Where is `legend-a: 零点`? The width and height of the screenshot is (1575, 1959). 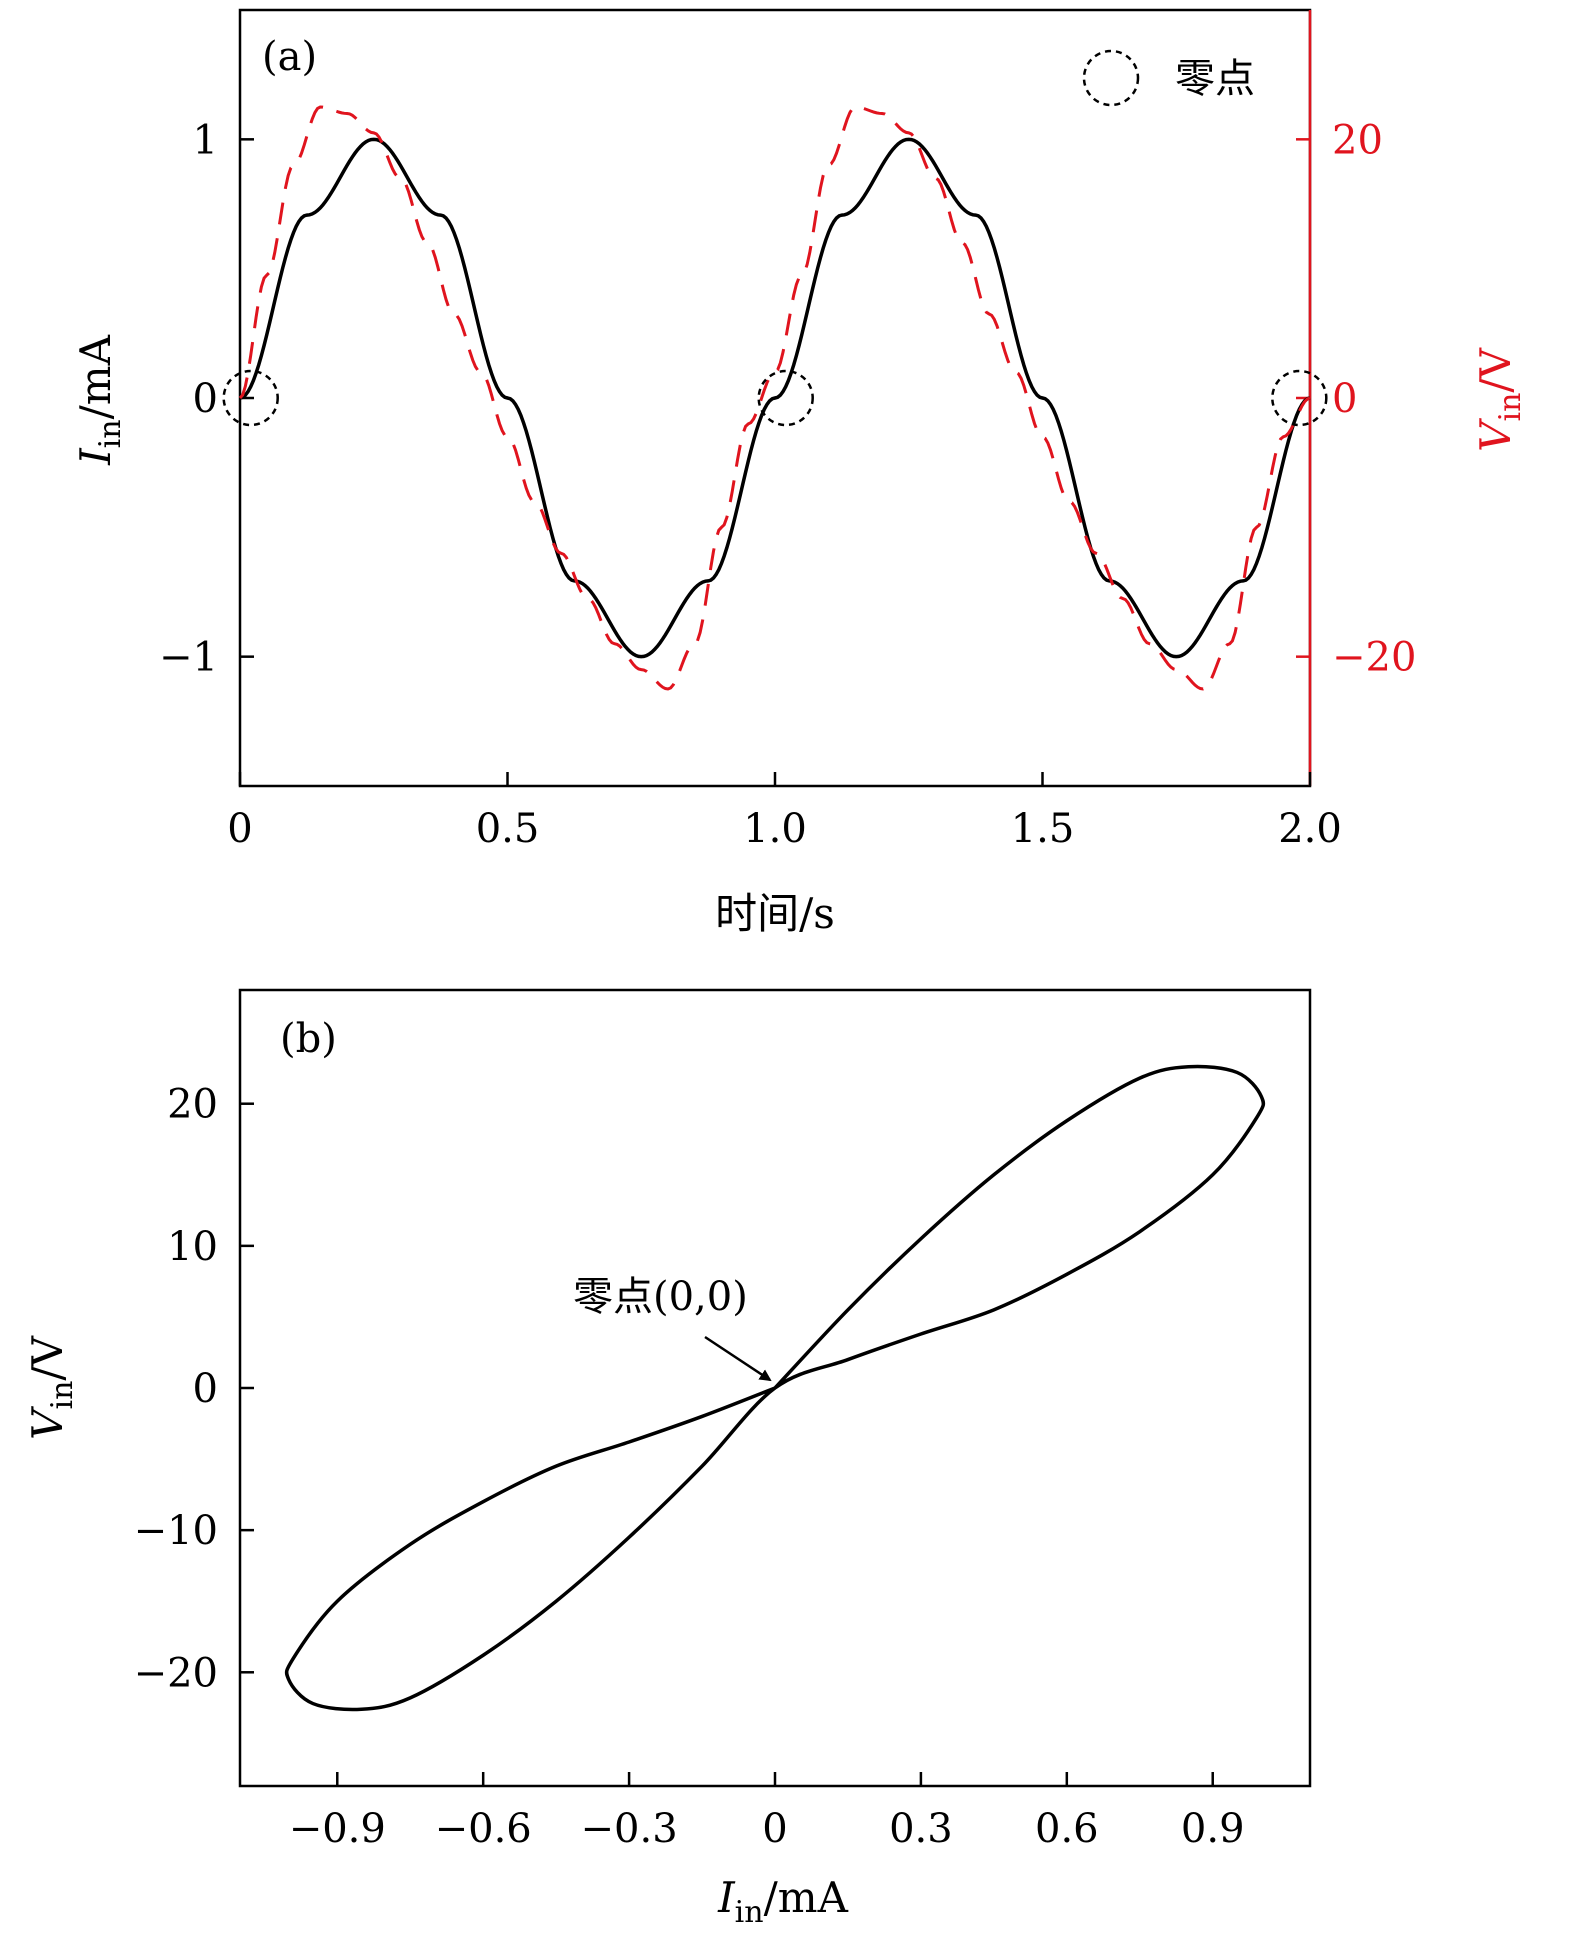
legend-a: 零点 is located at coordinates (1168, 78).